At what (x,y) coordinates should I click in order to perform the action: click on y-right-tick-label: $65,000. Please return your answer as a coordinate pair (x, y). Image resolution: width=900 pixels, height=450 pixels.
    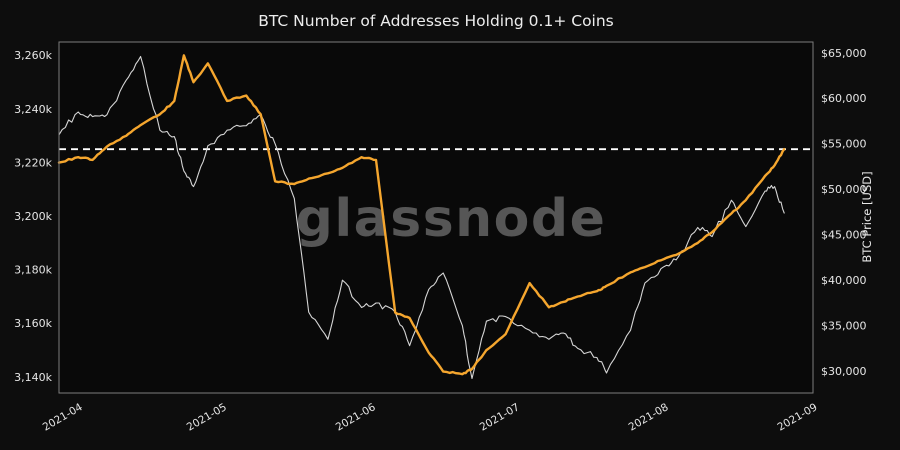
    Looking at the image, I should click on (844, 53).